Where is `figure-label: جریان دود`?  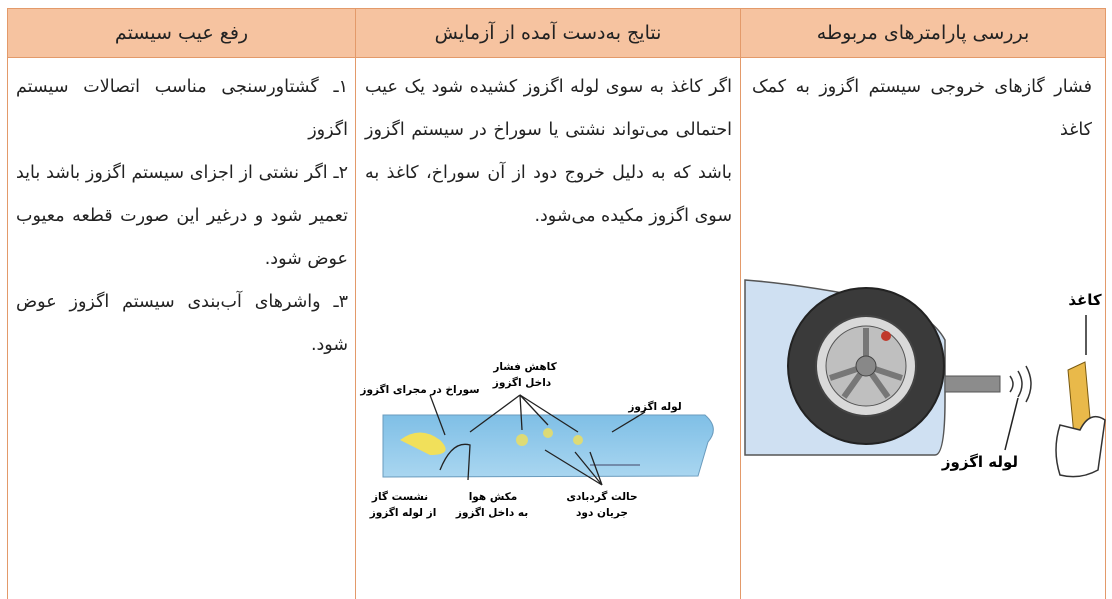 figure-label: جریان دود is located at coordinates (602, 513).